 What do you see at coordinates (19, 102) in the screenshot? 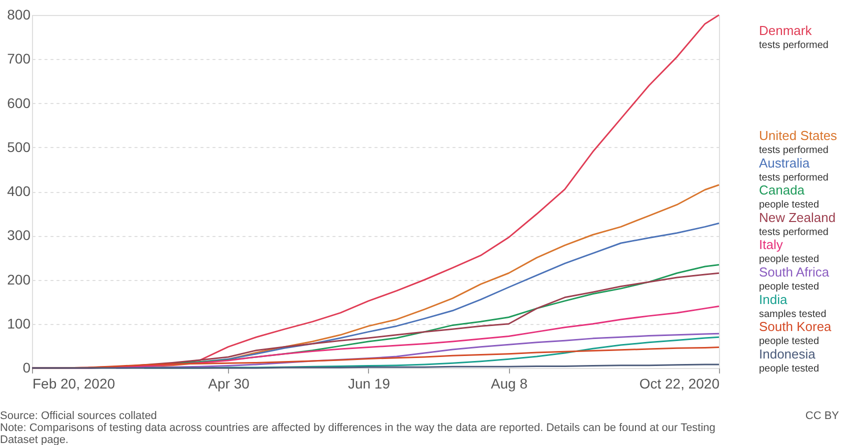
I see `y-tick-label: 600` at bounding box center [19, 102].